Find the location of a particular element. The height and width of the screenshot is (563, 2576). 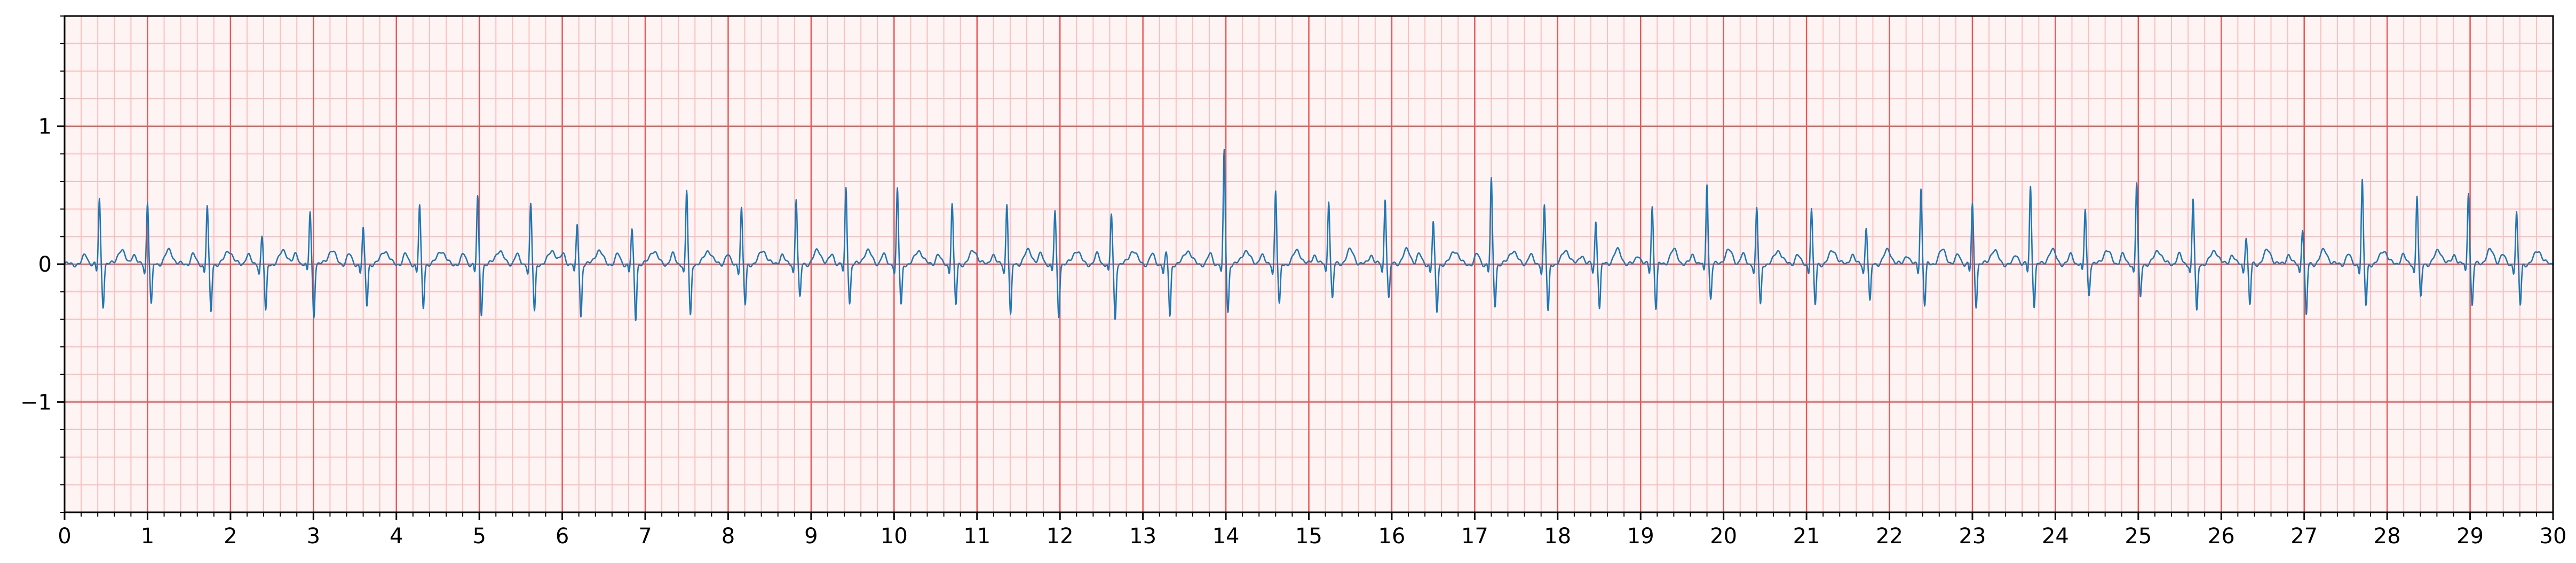

x-tick-label: 16 is located at coordinates (1391, 536).